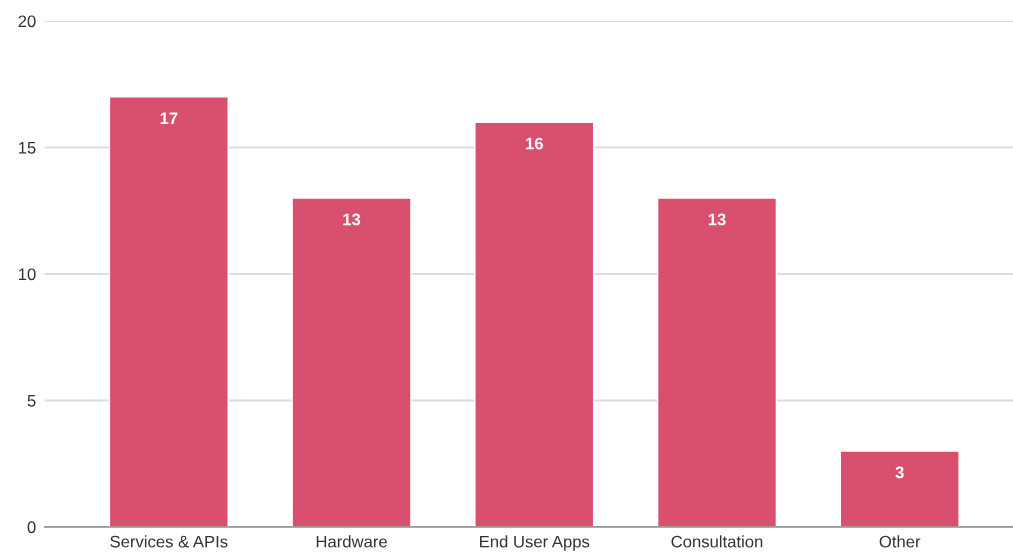 Image resolution: width=1013 pixels, height=560 pixels. What do you see at coordinates (534, 143) in the screenshot?
I see `data-label: 16` at bounding box center [534, 143].